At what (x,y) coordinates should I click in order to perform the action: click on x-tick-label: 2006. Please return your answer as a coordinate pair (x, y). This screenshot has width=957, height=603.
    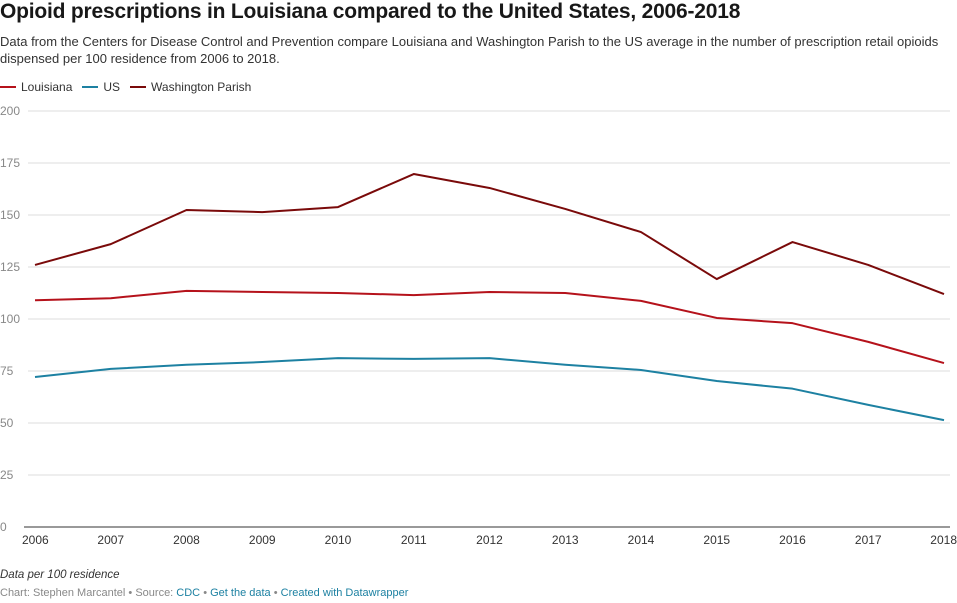
    Looking at the image, I should click on (35, 540).